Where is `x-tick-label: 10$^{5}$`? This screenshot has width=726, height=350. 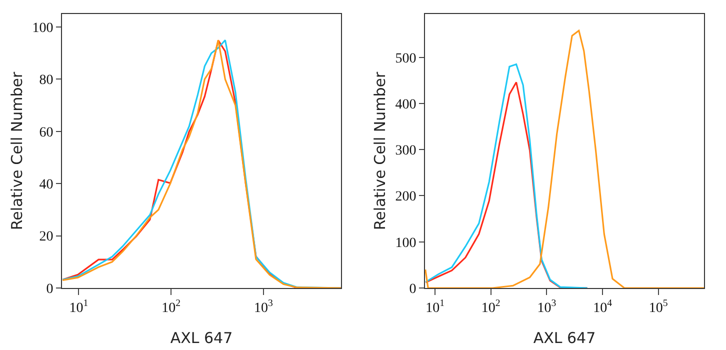 x-tick-label: 10$^{5}$ is located at coordinates (658, 307).